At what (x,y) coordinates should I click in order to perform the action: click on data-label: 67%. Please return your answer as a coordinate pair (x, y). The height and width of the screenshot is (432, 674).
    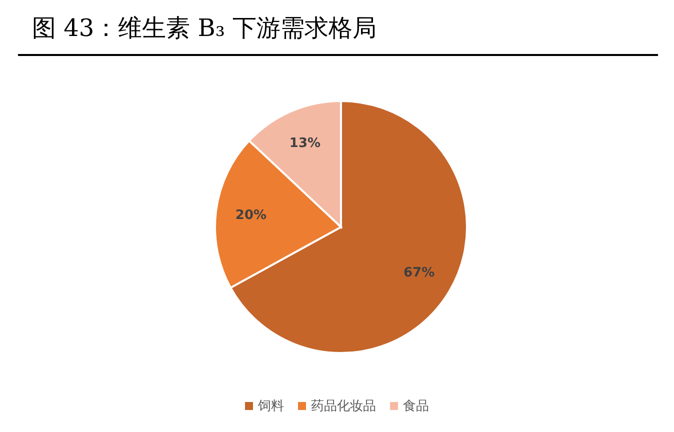
    Looking at the image, I should click on (419, 273).